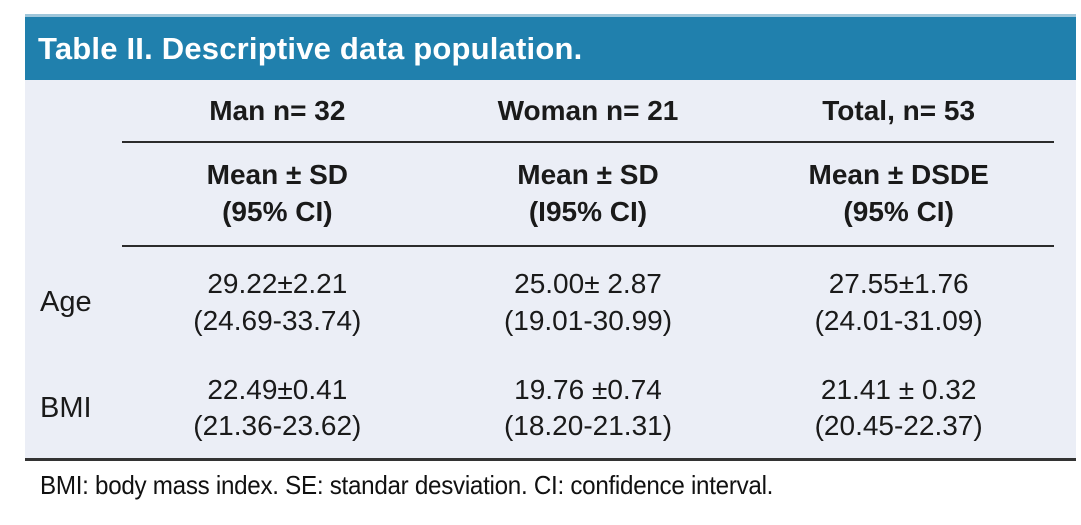  I want to click on bmi-total-mean: 21.41 ± 0.32, so click(898, 389).